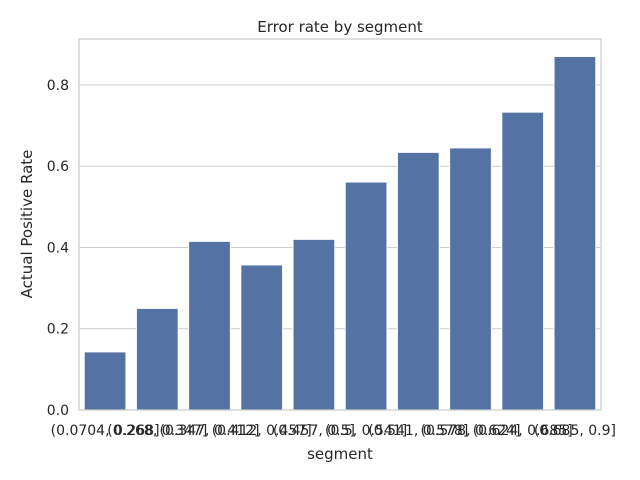 The width and height of the screenshot is (640, 480). Describe the element at coordinates (314, 431) in the screenshot. I see `x-tick-label: (0.457, 0.5]` at that location.